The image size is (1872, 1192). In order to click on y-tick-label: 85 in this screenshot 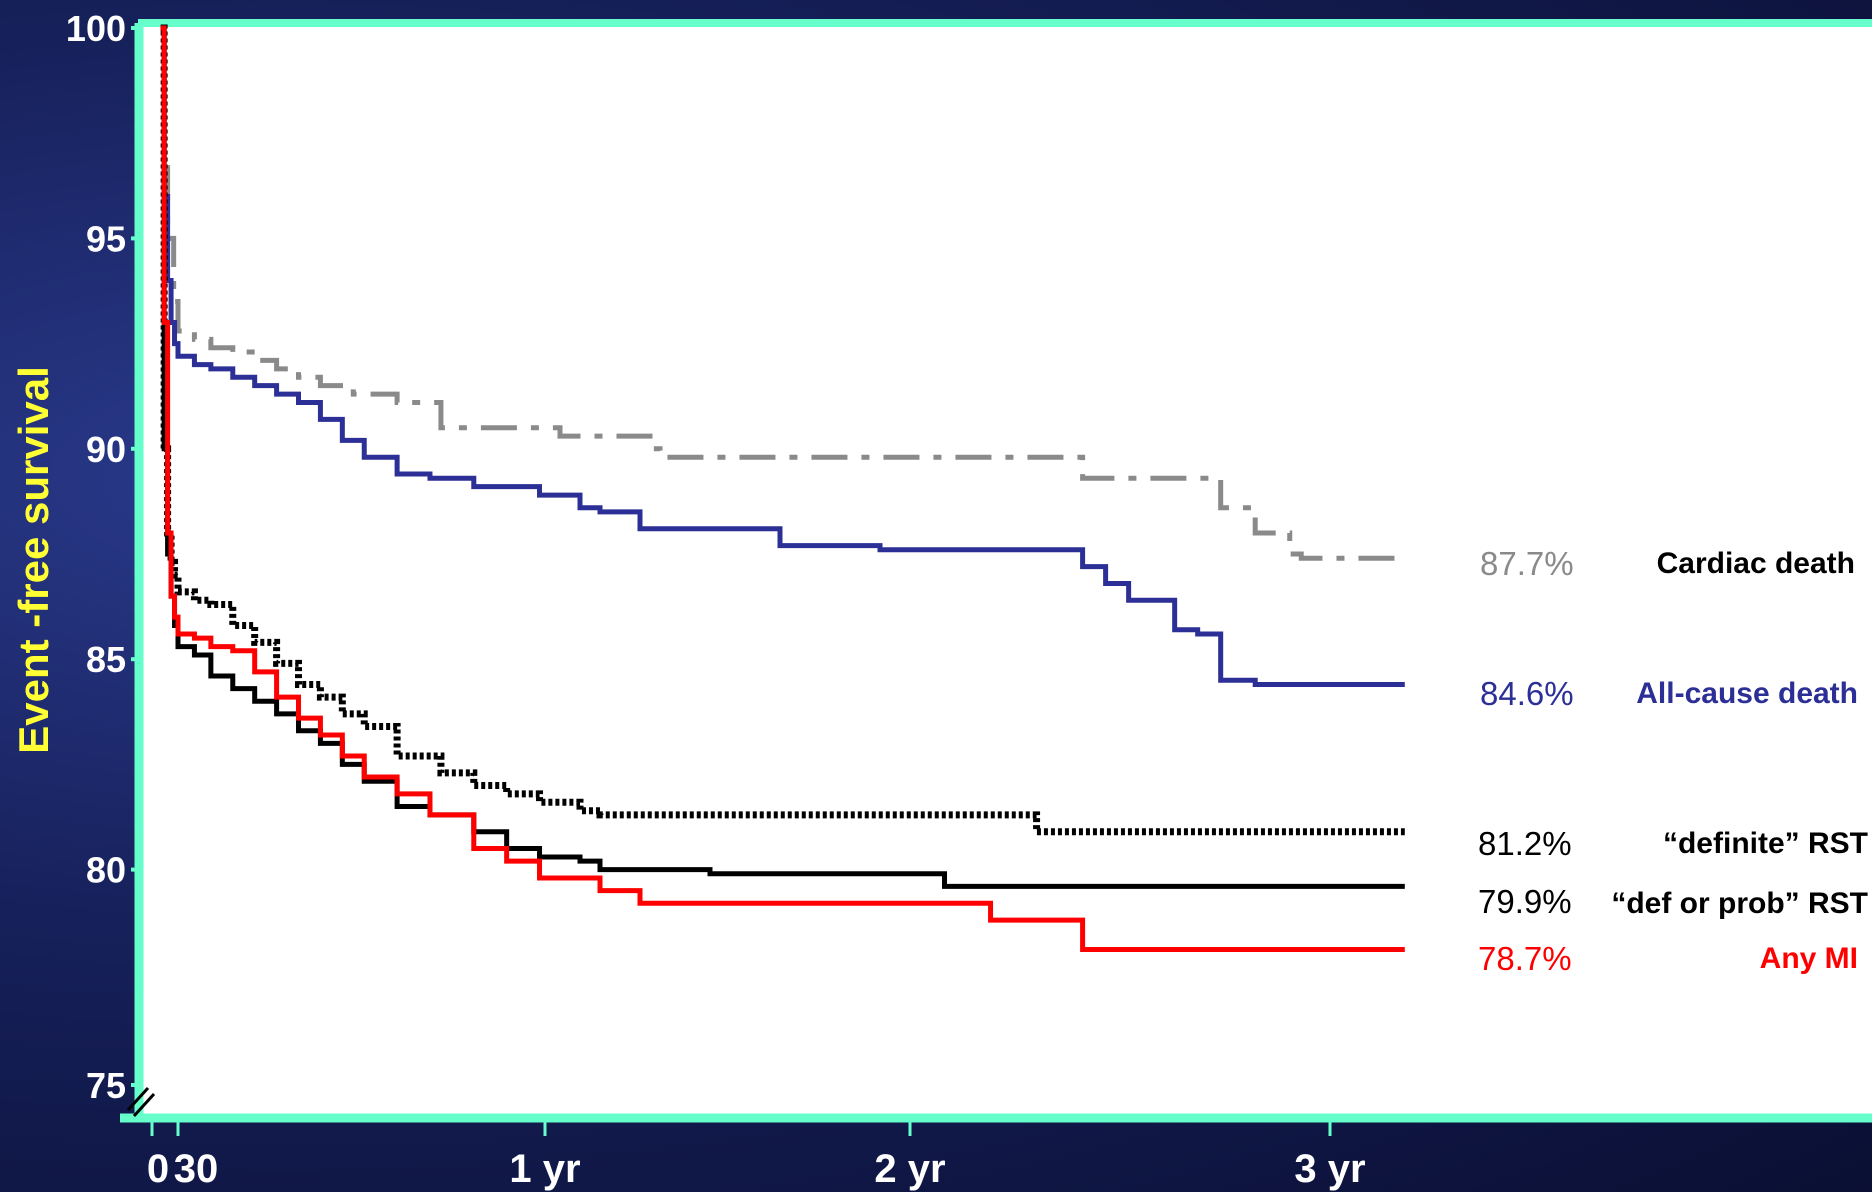, I will do `click(106, 659)`.